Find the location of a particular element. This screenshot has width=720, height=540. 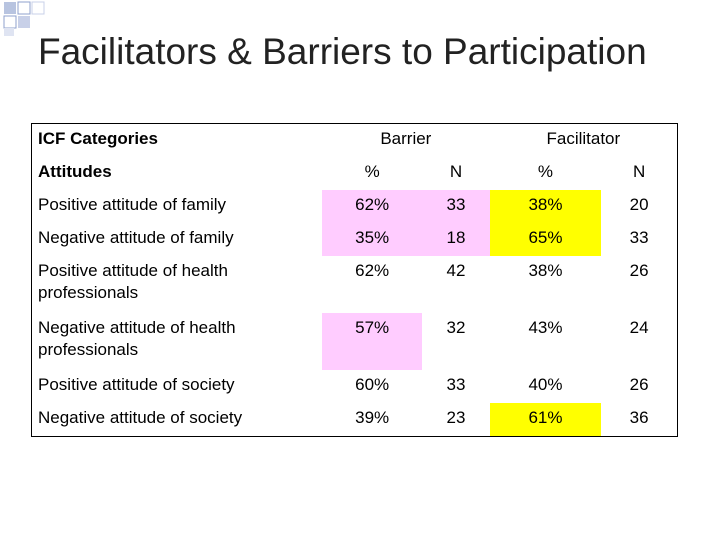

cell: 60% is located at coordinates (372, 384).